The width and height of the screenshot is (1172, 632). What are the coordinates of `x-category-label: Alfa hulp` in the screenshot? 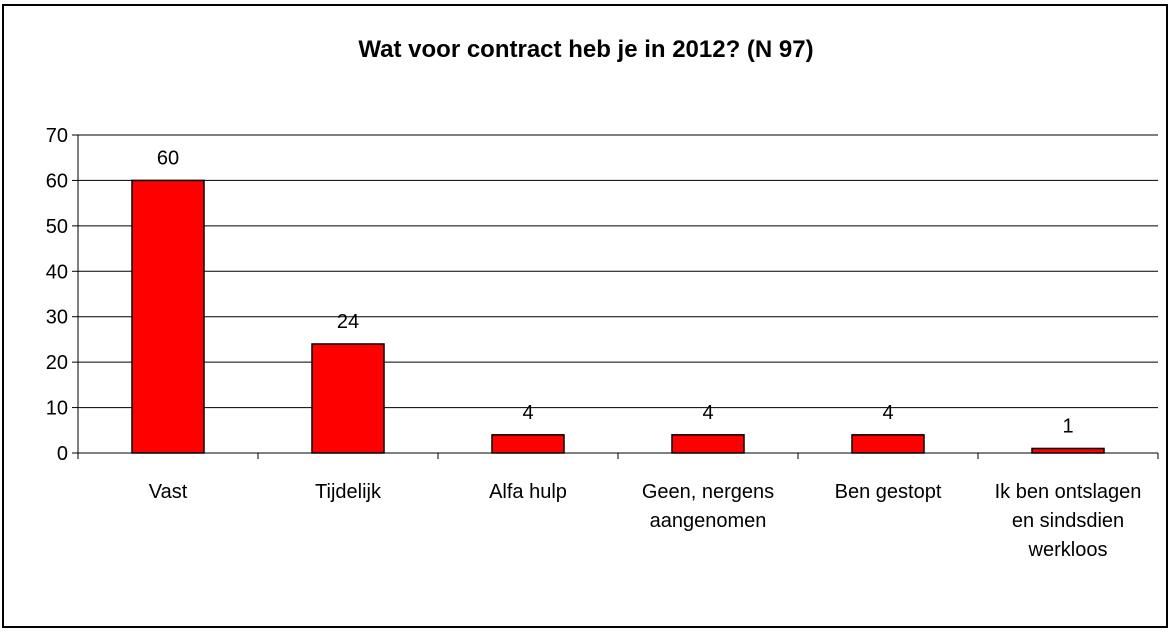 It's located at (528, 492).